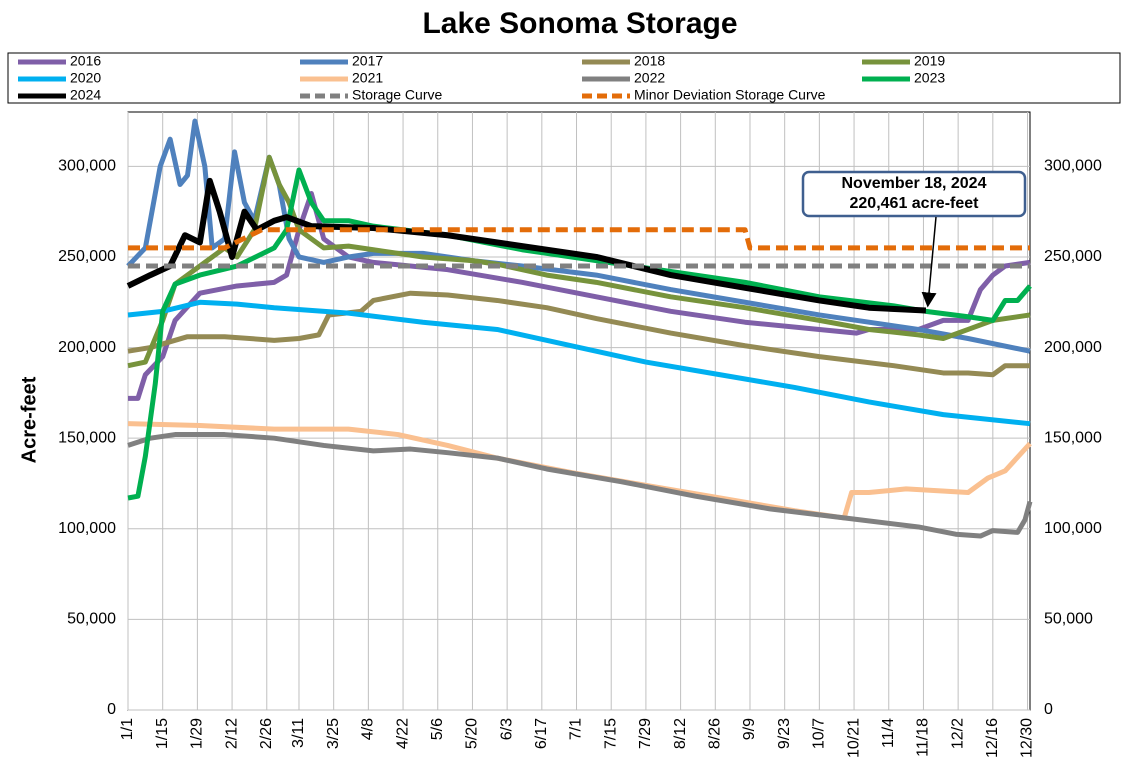 This screenshot has height=777, width=1123. I want to click on x-tick-label: 7/1, so click(576, 729).